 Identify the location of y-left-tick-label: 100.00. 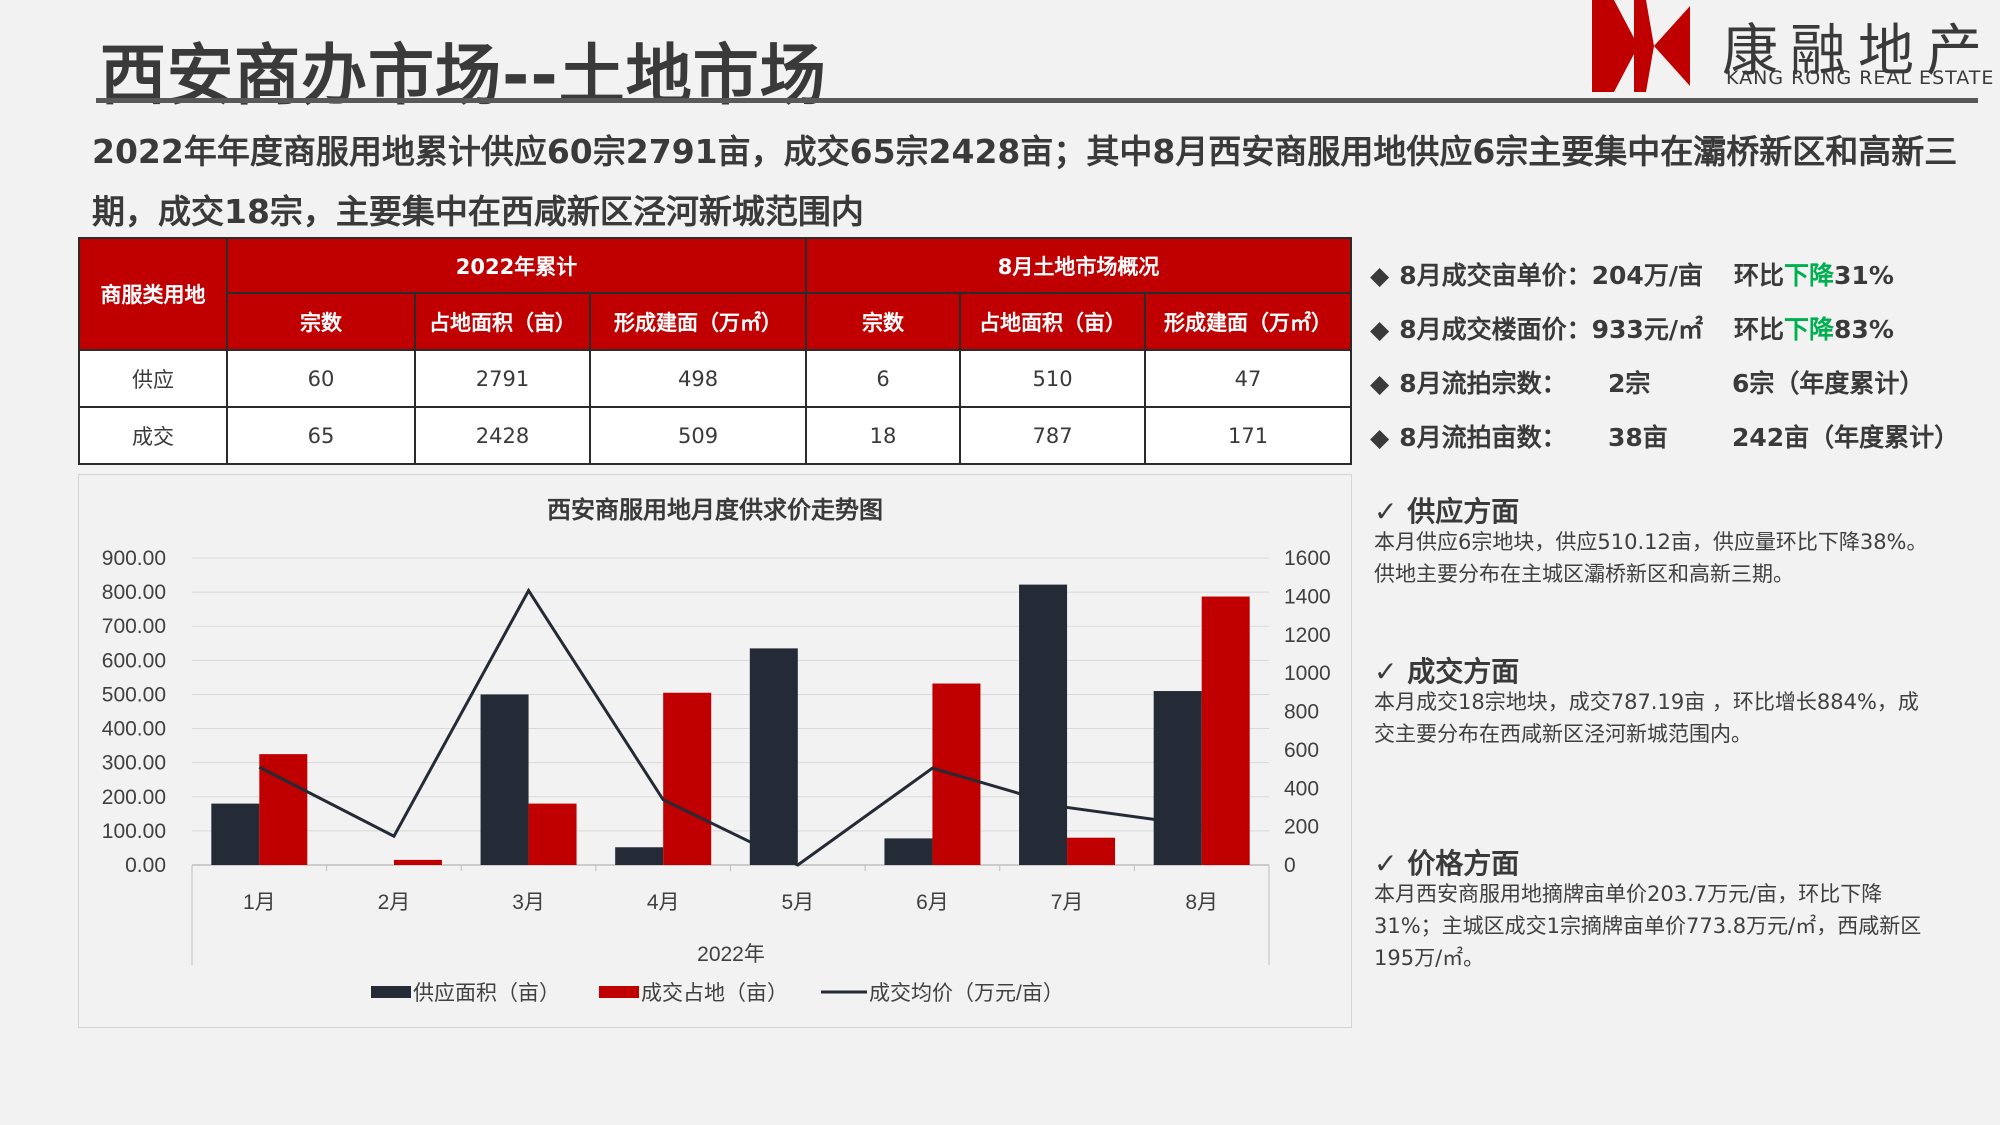
(134, 831).